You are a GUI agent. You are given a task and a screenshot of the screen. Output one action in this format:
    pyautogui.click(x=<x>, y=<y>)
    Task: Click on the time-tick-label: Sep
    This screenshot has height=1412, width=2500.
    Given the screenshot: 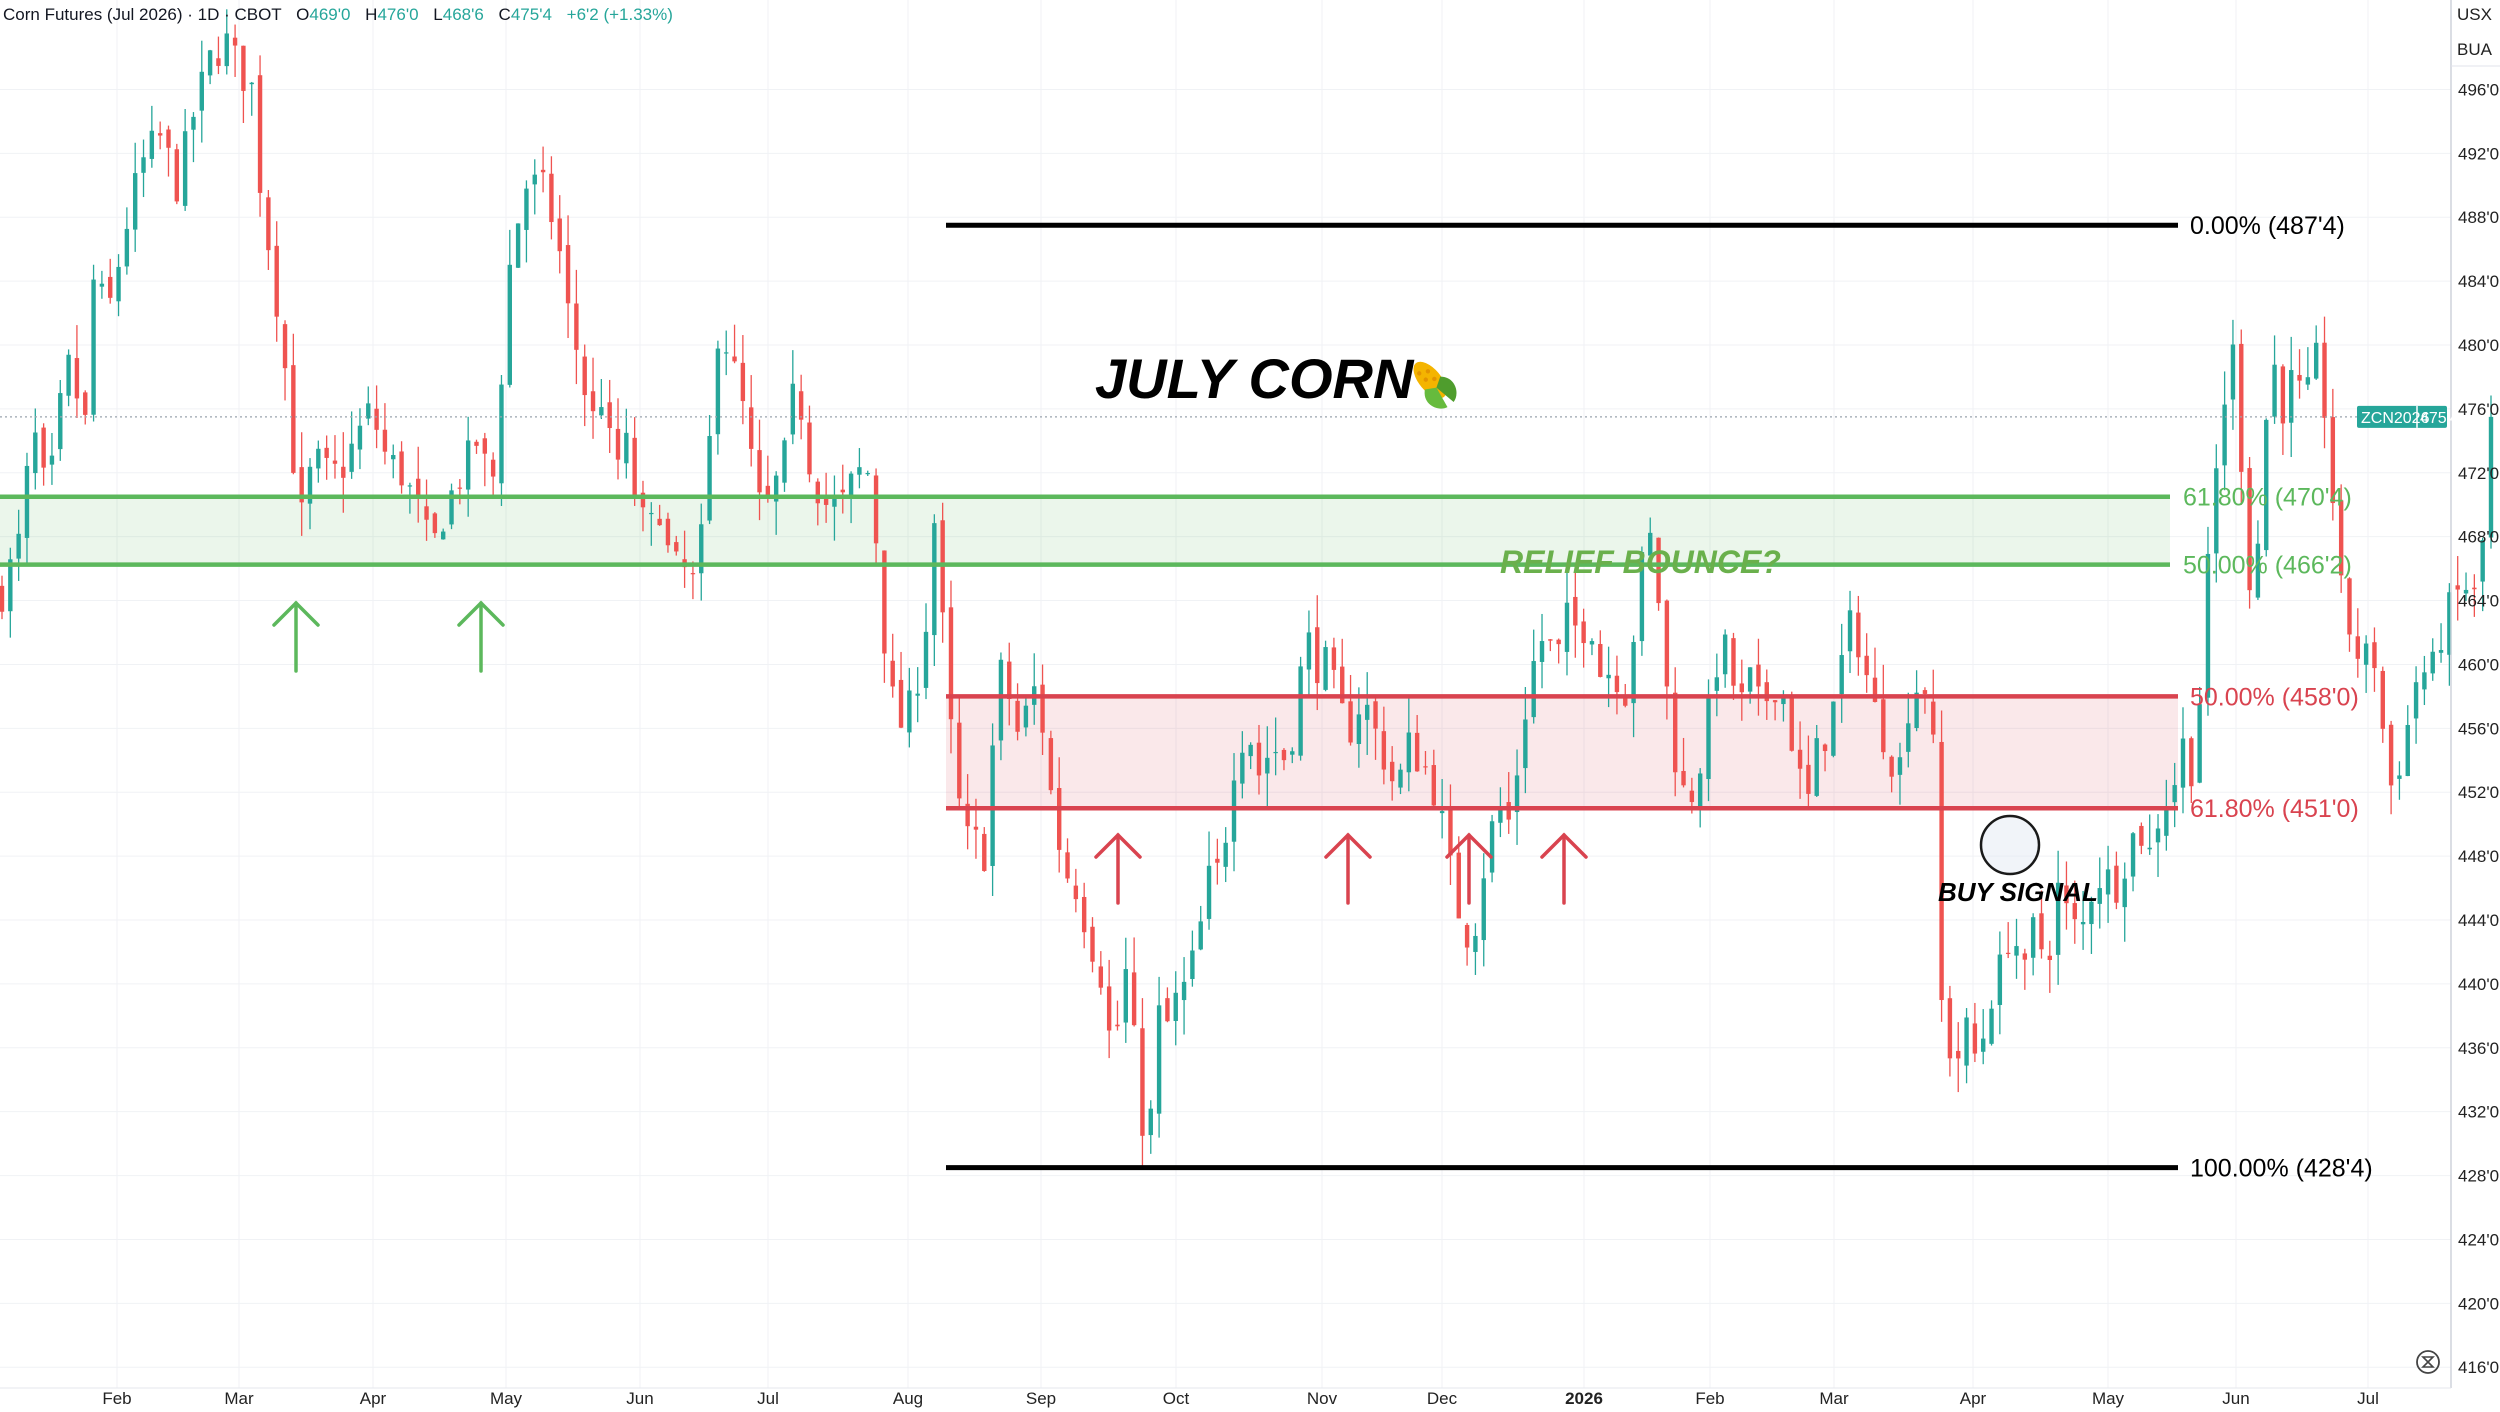 What is the action you would take?
    pyautogui.click(x=1041, y=1398)
    